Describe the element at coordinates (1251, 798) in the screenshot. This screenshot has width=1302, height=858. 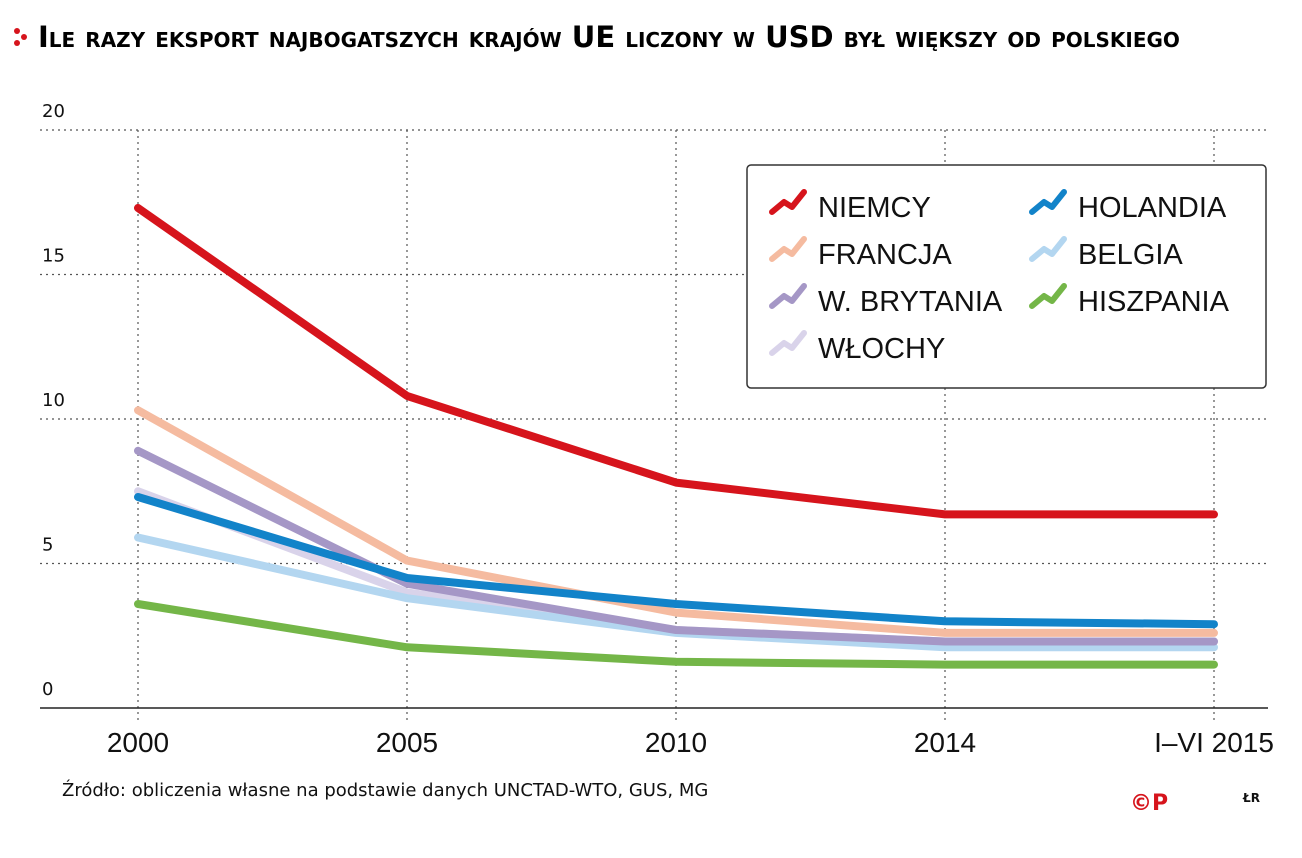
I see `credit-initials: ŁR` at that location.